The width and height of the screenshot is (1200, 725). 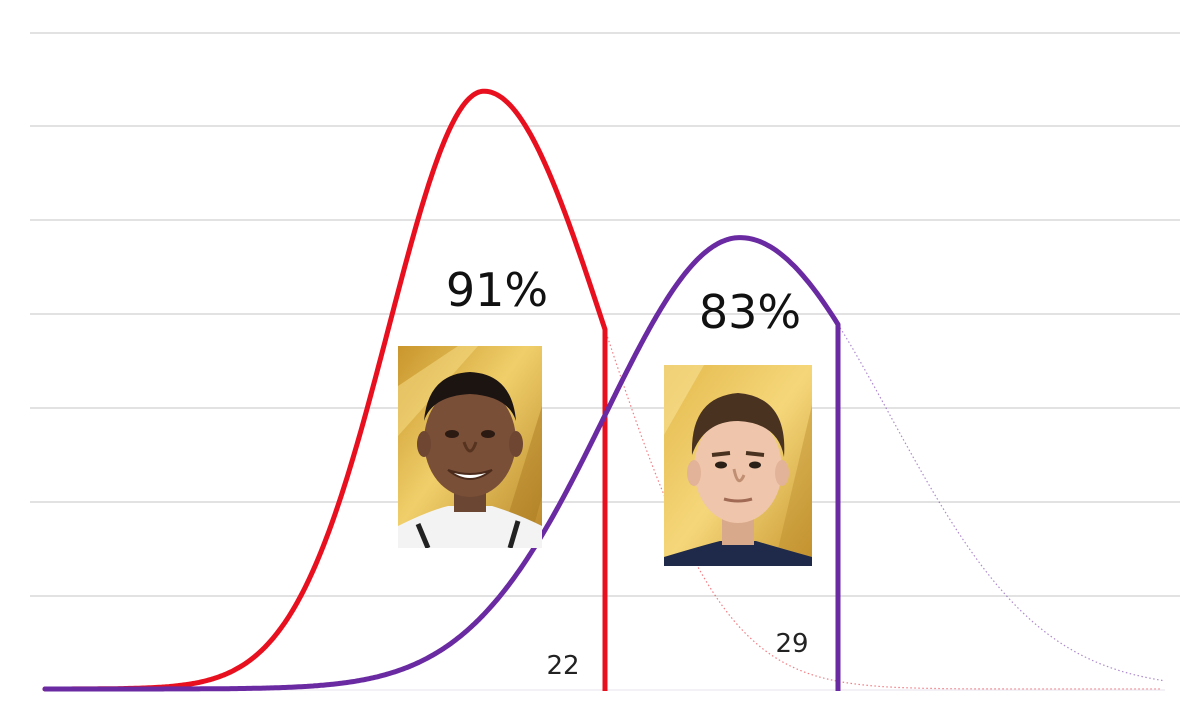 What do you see at coordinates (1001, 503) in the screenshot?
I see `purple-dotted-tail` at bounding box center [1001, 503].